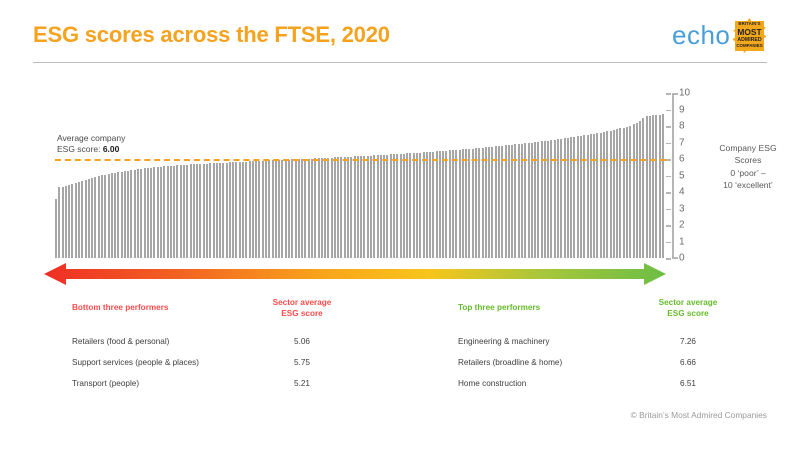 This screenshot has width=800, height=450. Describe the element at coordinates (222, 383) in the screenshot. I see `table-row: Transport (people) 5.21` at that location.